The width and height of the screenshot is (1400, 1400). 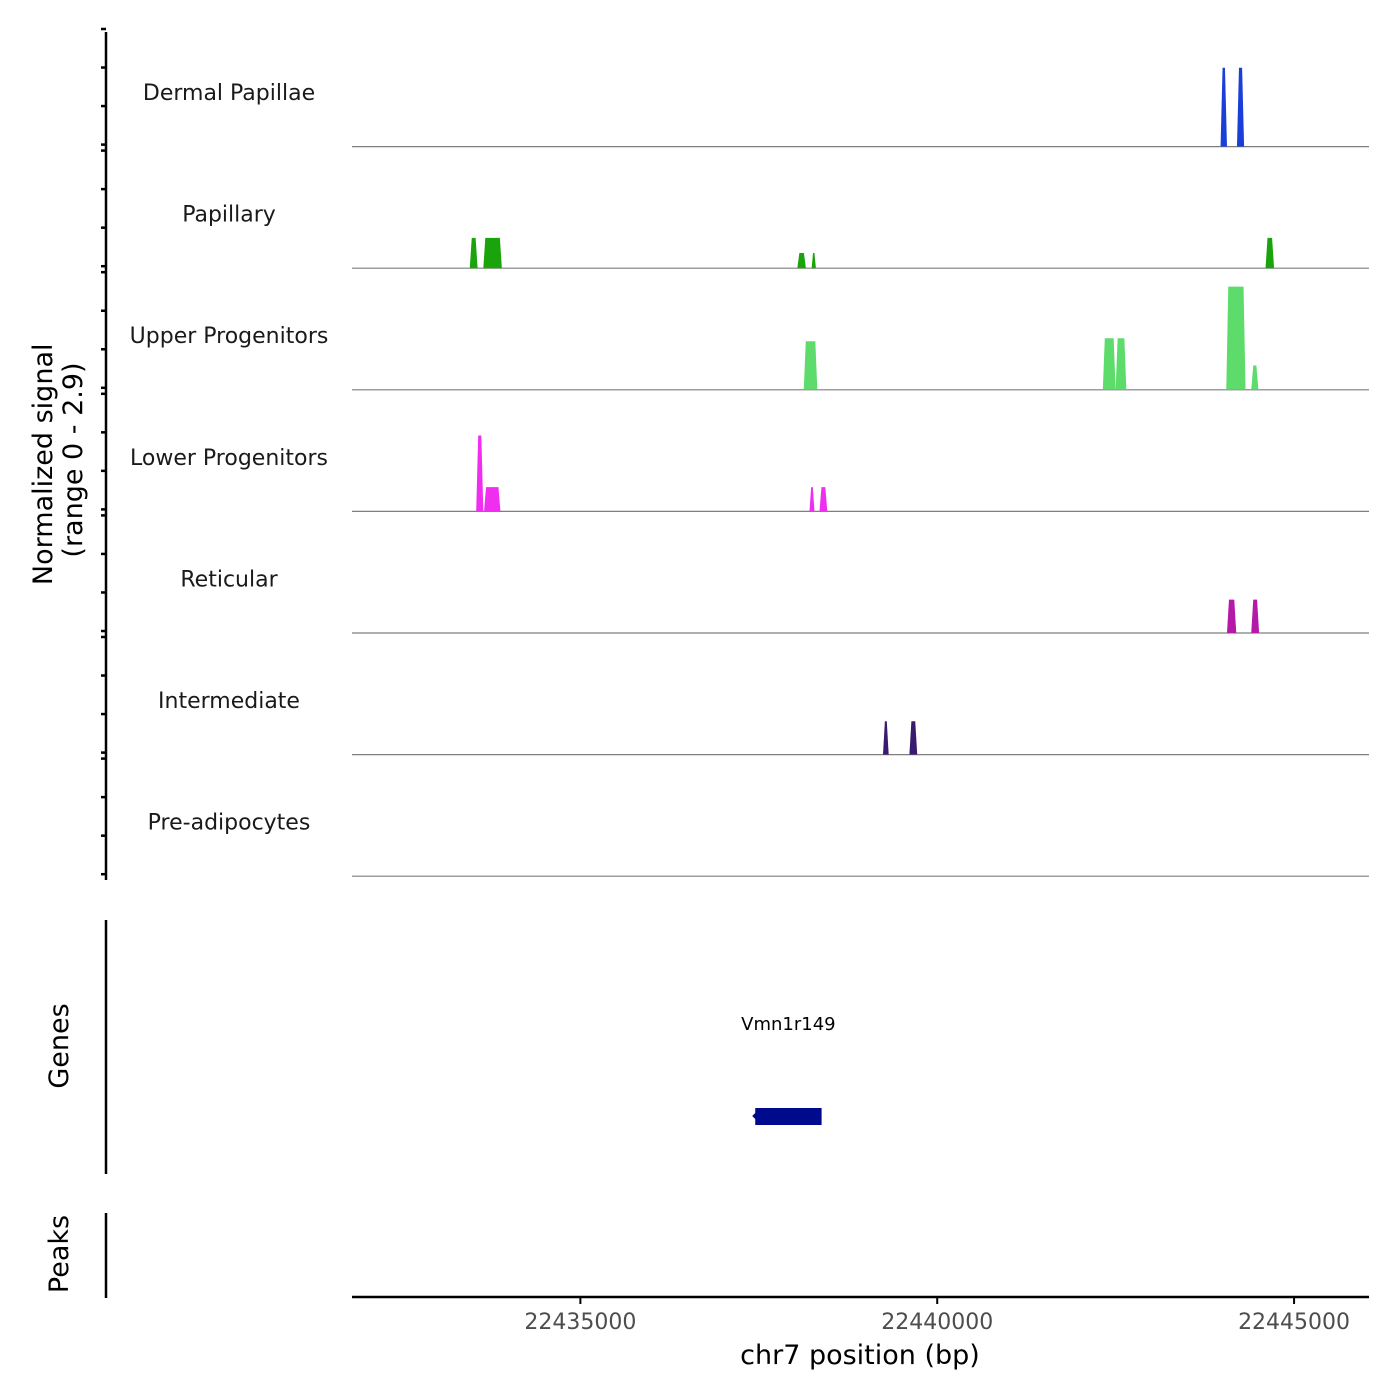 I want to click on track-label: Reticular, so click(x=229, y=579).